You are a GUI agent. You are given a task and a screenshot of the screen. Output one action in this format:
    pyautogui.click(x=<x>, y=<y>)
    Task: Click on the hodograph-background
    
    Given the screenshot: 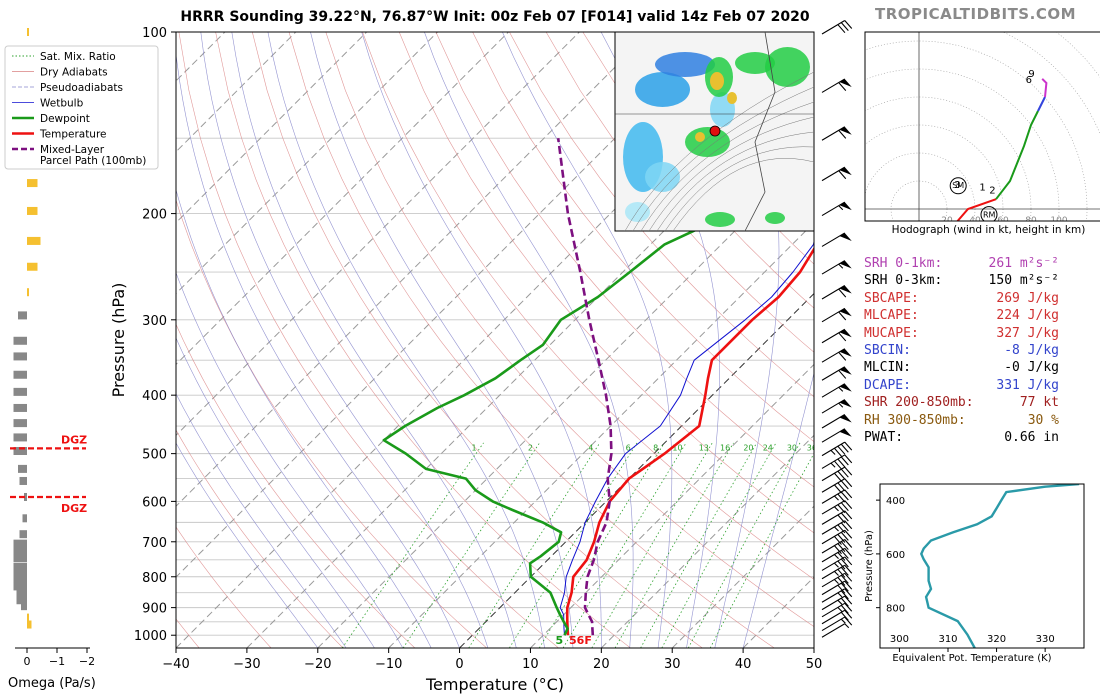 What is the action you would take?
    pyautogui.click(x=982, y=126)
    